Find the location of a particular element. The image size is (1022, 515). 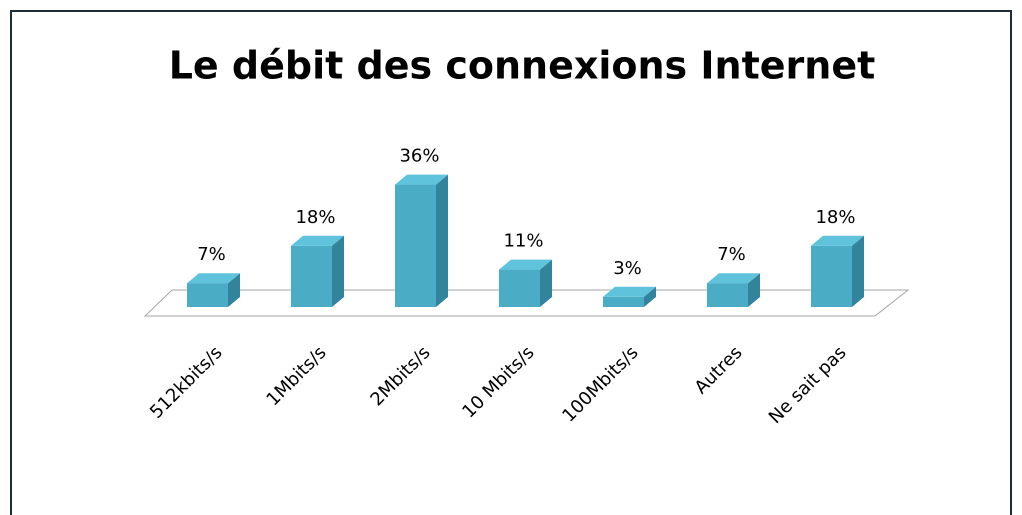

data-label: 11% is located at coordinates (523, 241).